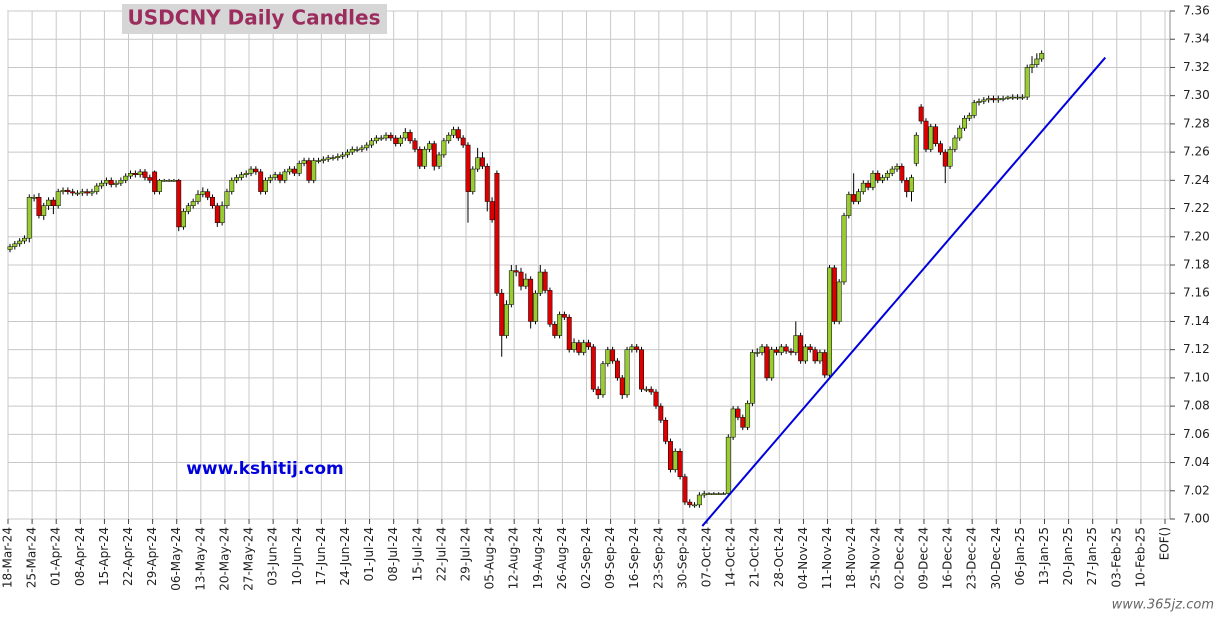  I want to click on x-tick-label: 13-May-24, so click(200, 559).